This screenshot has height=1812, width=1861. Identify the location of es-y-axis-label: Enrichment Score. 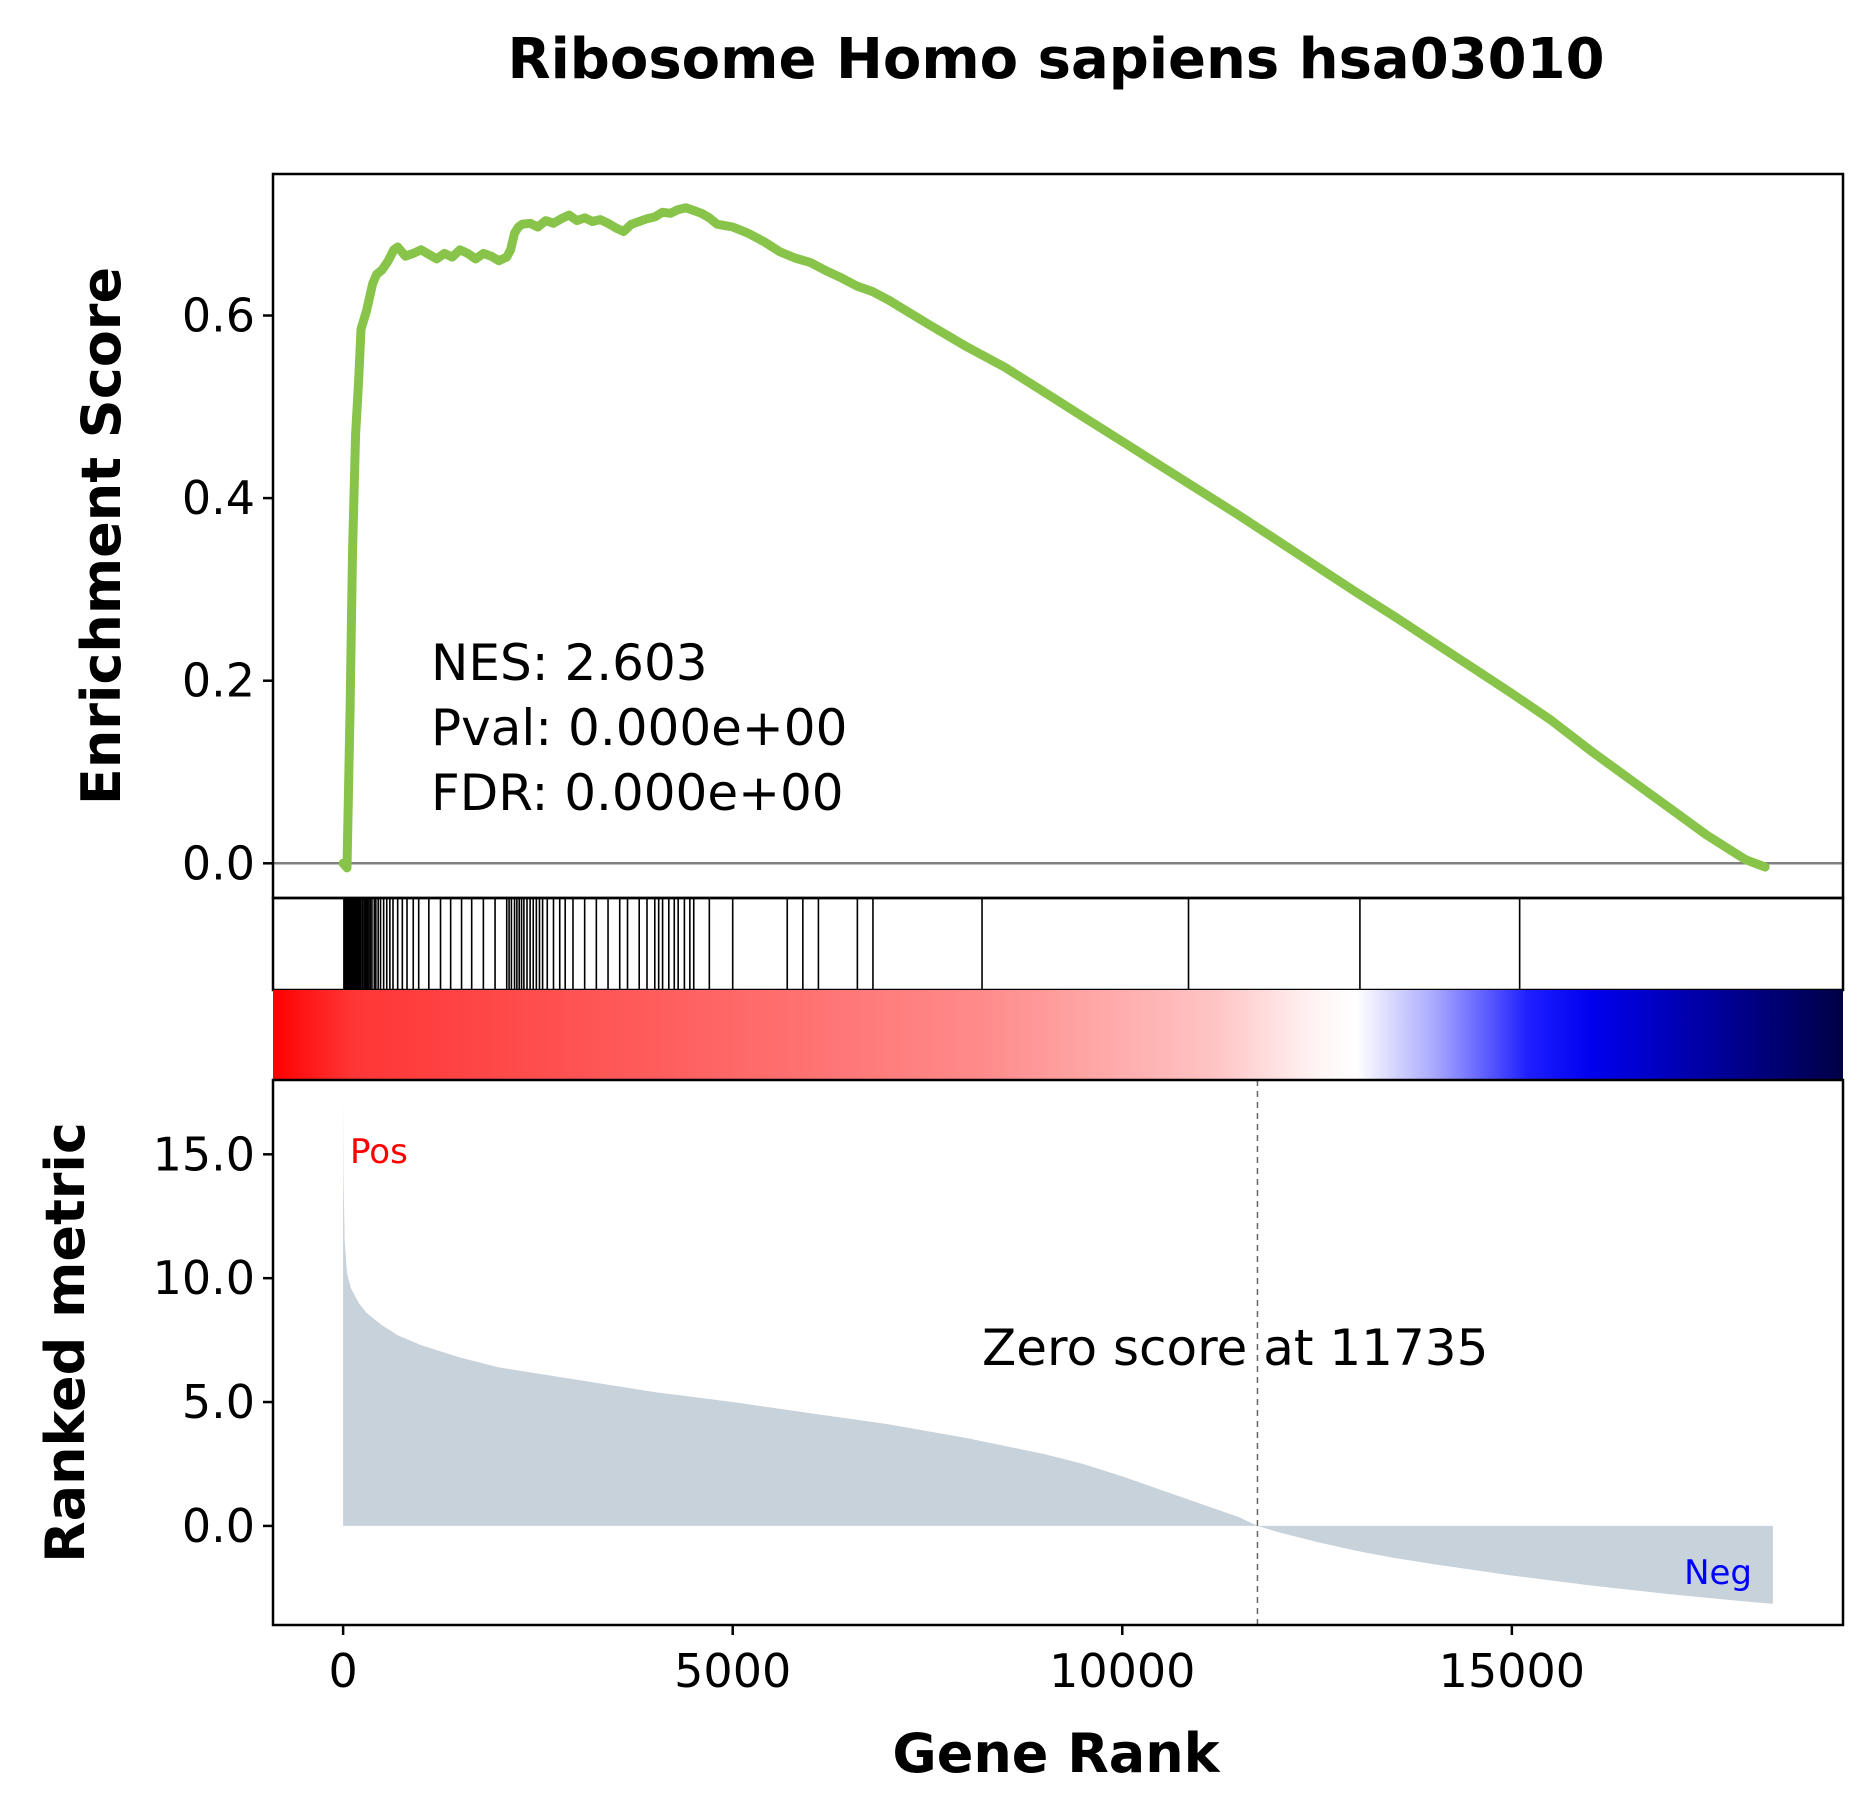
(101, 536).